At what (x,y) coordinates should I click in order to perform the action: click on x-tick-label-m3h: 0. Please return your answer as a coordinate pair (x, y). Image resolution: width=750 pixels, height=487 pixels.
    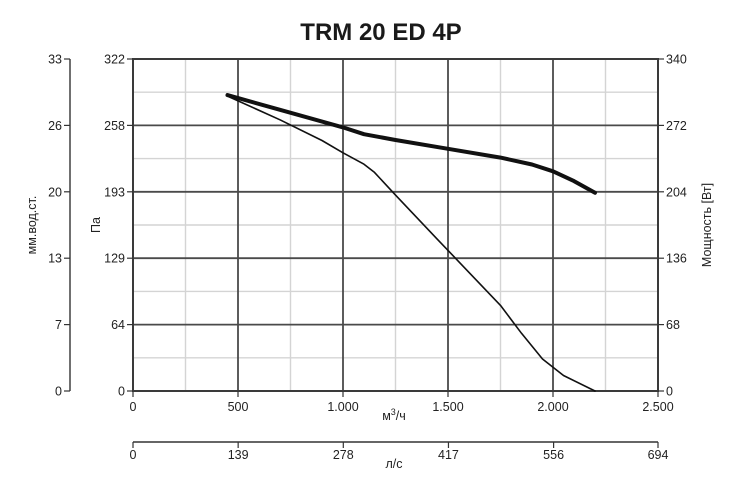
    Looking at the image, I should click on (133, 407).